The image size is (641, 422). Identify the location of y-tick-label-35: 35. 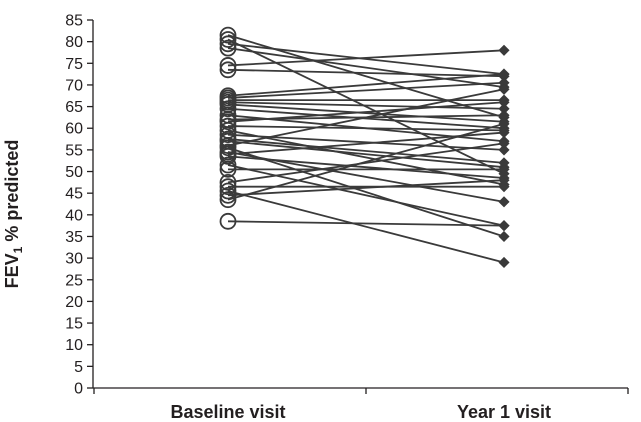
(74, 237).